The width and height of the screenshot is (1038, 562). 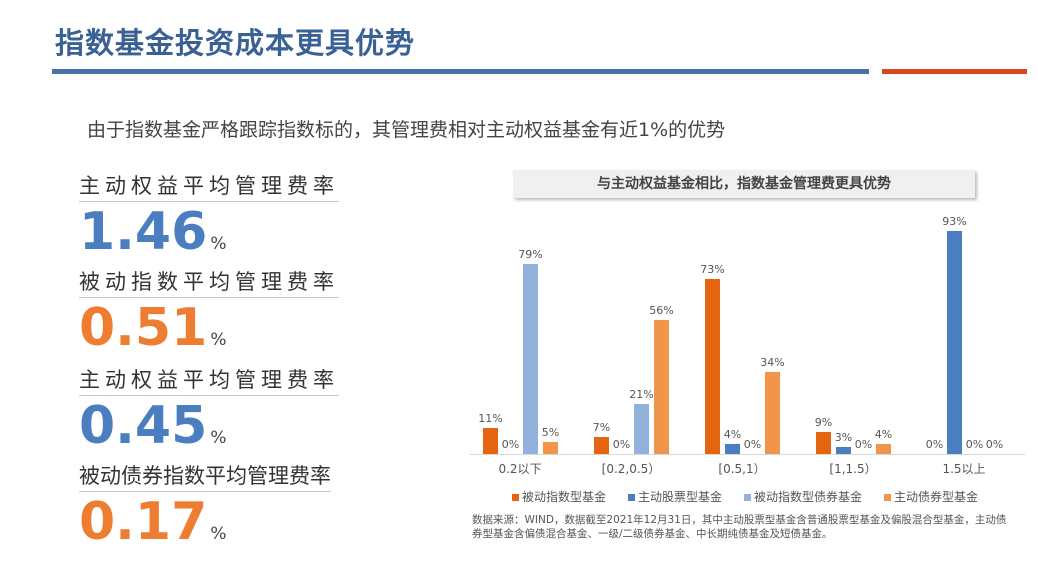 What do you see at coordinates (747, 454) in the screenshot?
I see `x-axis-line` at bounding box center [747, 454].